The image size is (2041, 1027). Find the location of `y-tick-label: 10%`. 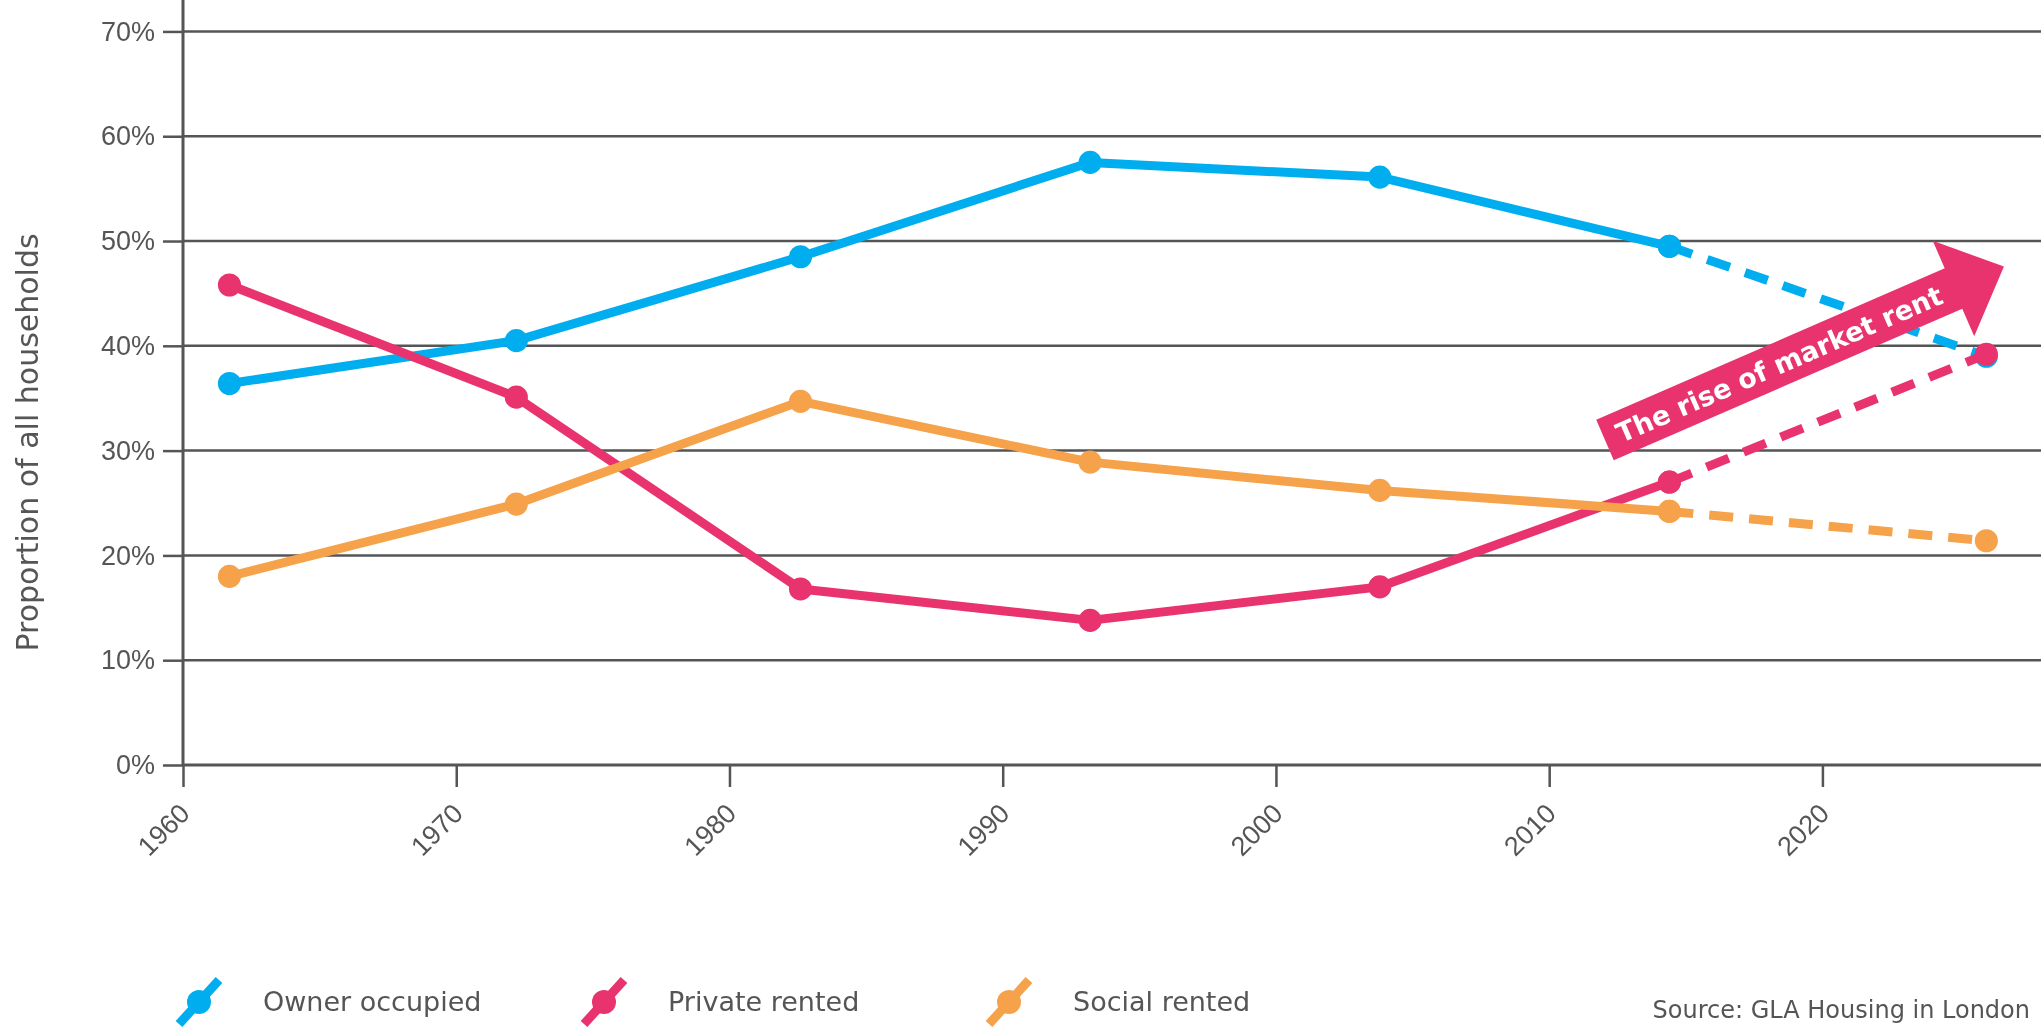

y-tick-label: 10% is located at coordinates (127, 660).